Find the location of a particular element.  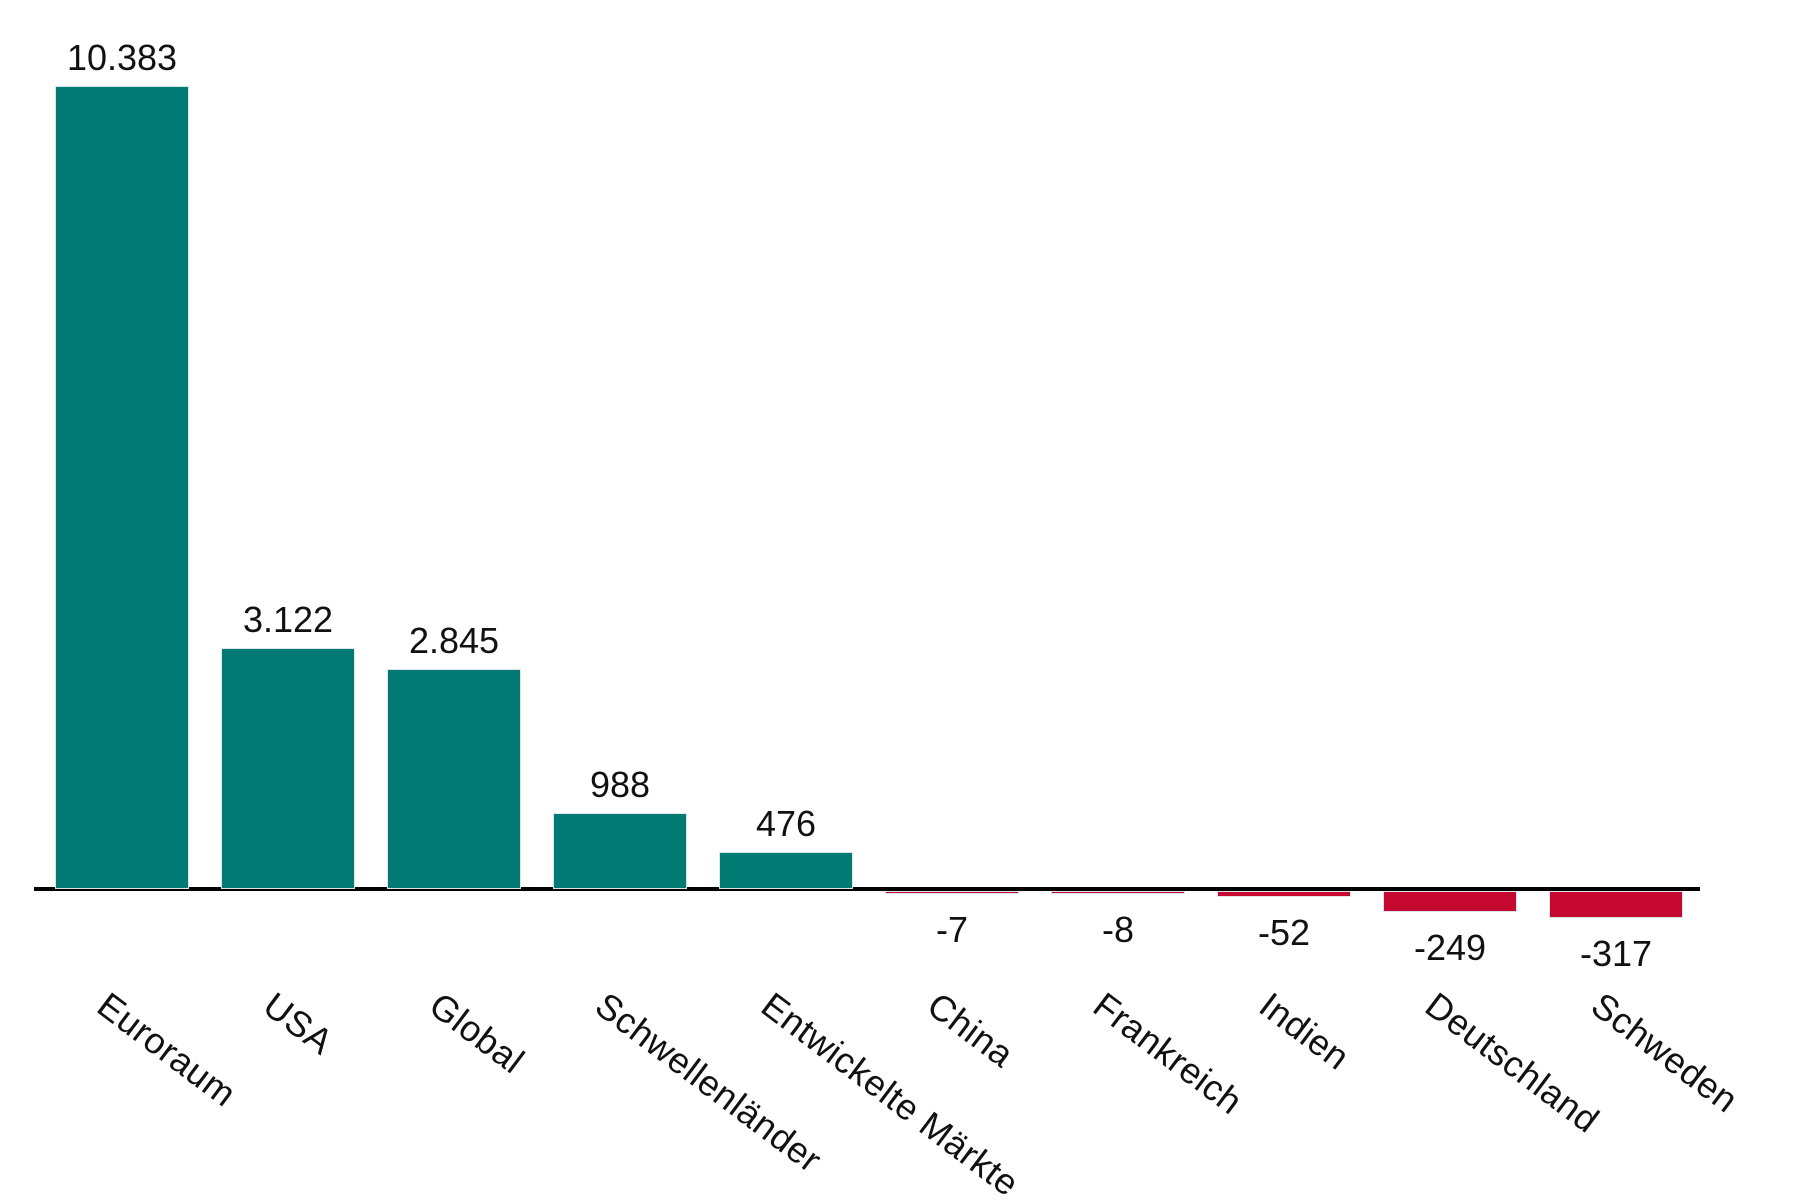

category-label: Schweden is located at coordinates (1665, 1052).